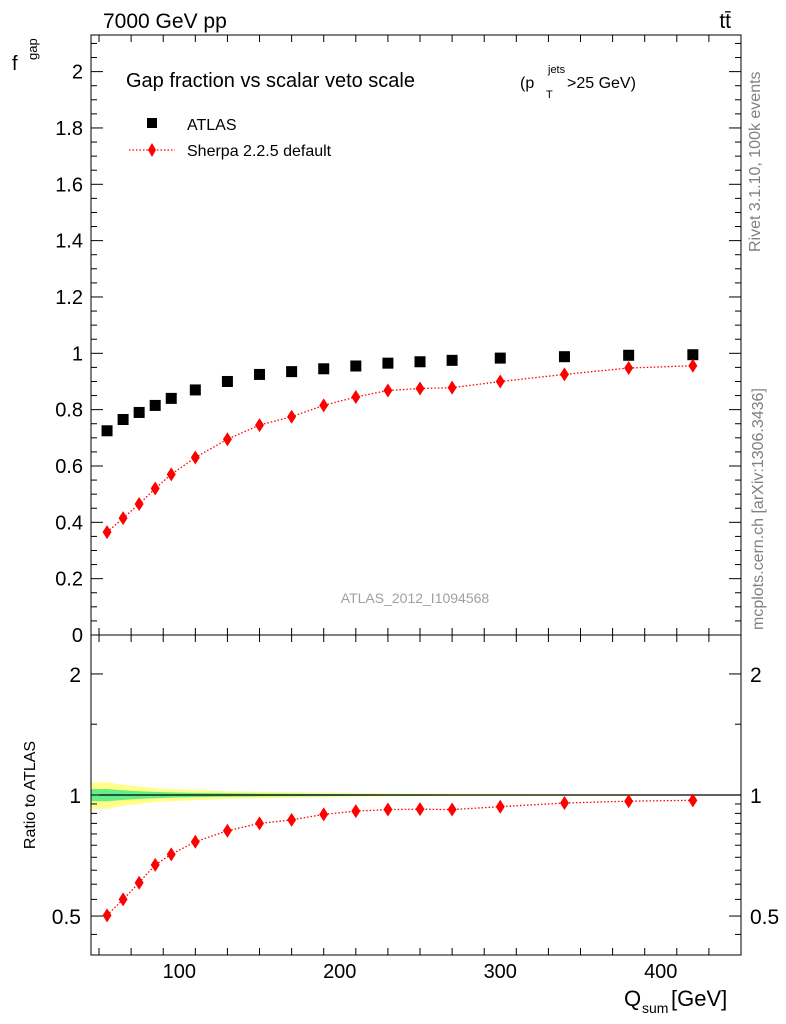 This screenshot has width=786, height=1024. I want to click on rivet-version-label: Rivet 3.1.10, 100k events, so click(755, 161).